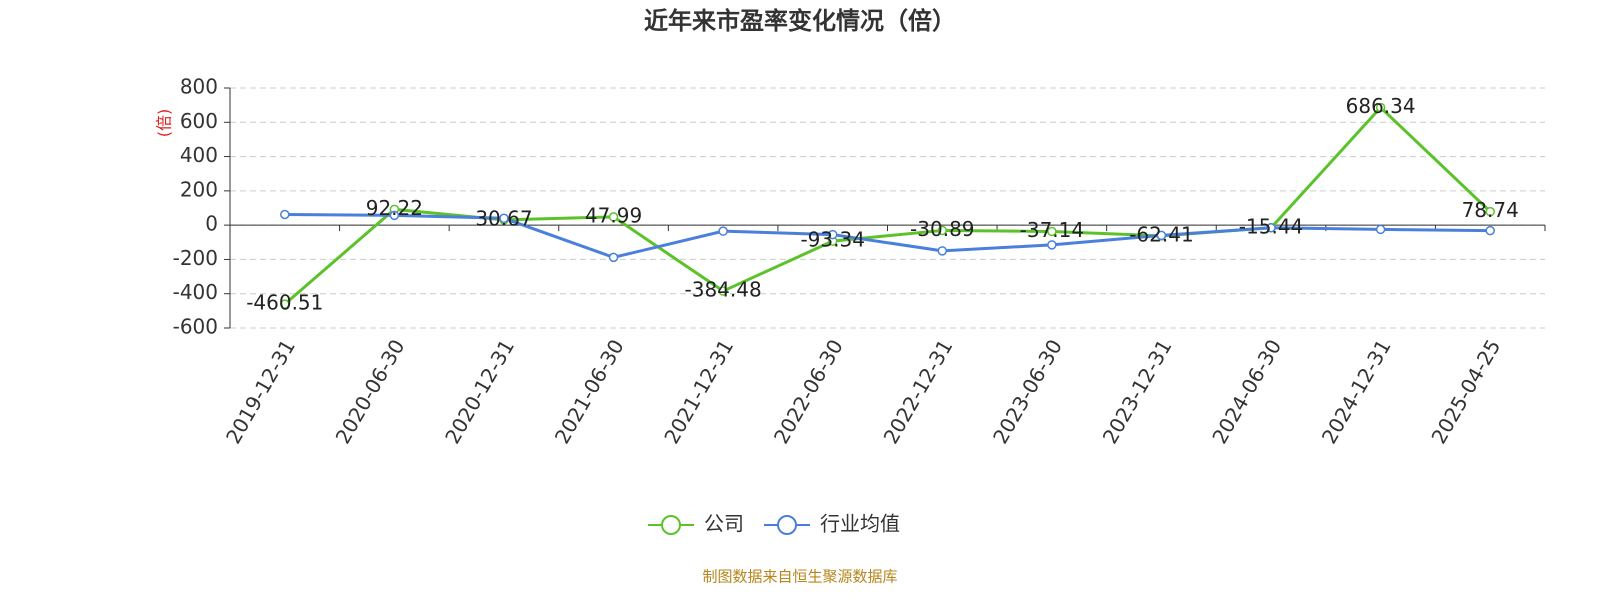 The height and width of the screenshot is (604, 1600). I want to click on y-tick-label: 400, so click(199, 155).